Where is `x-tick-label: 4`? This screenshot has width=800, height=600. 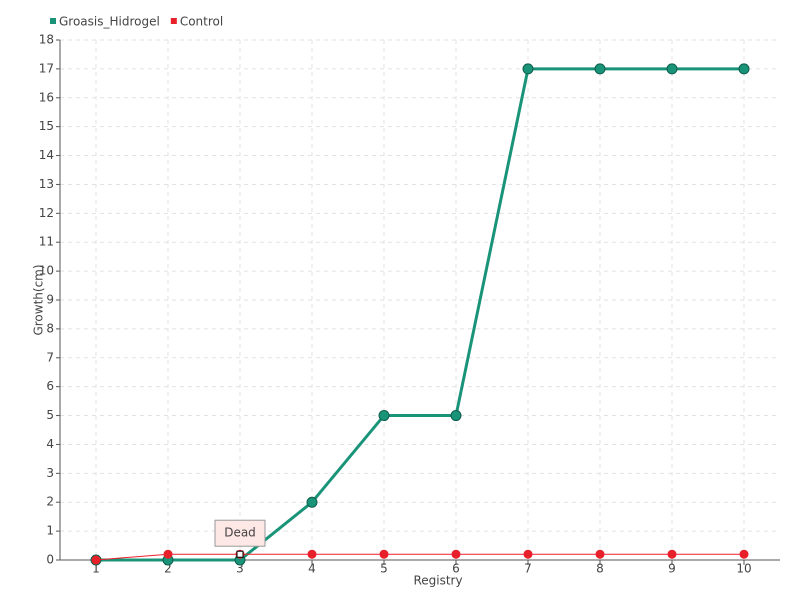
x-tick-label: 4 is located at coordinates (312, 569).